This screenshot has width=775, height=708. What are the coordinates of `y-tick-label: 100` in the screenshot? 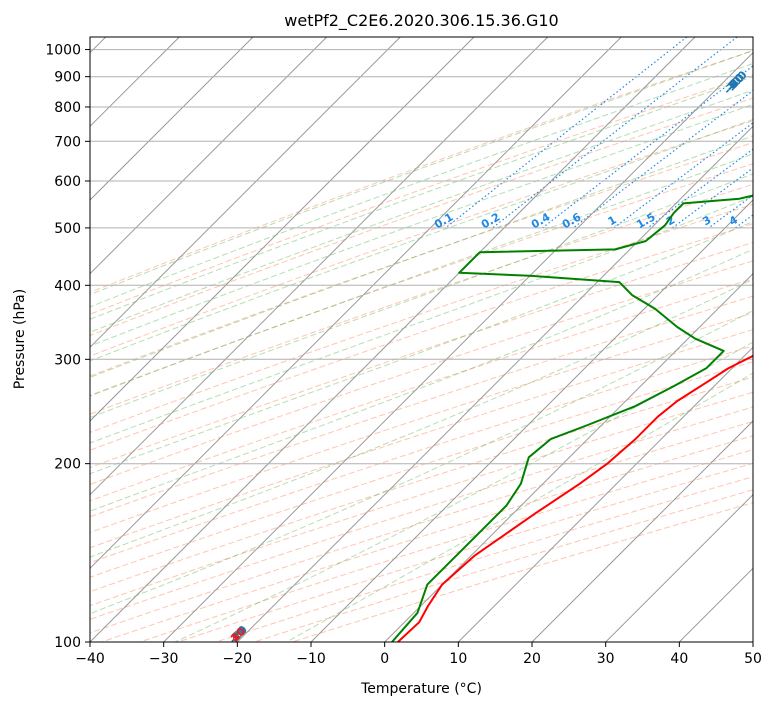 It's located at (67, 643).